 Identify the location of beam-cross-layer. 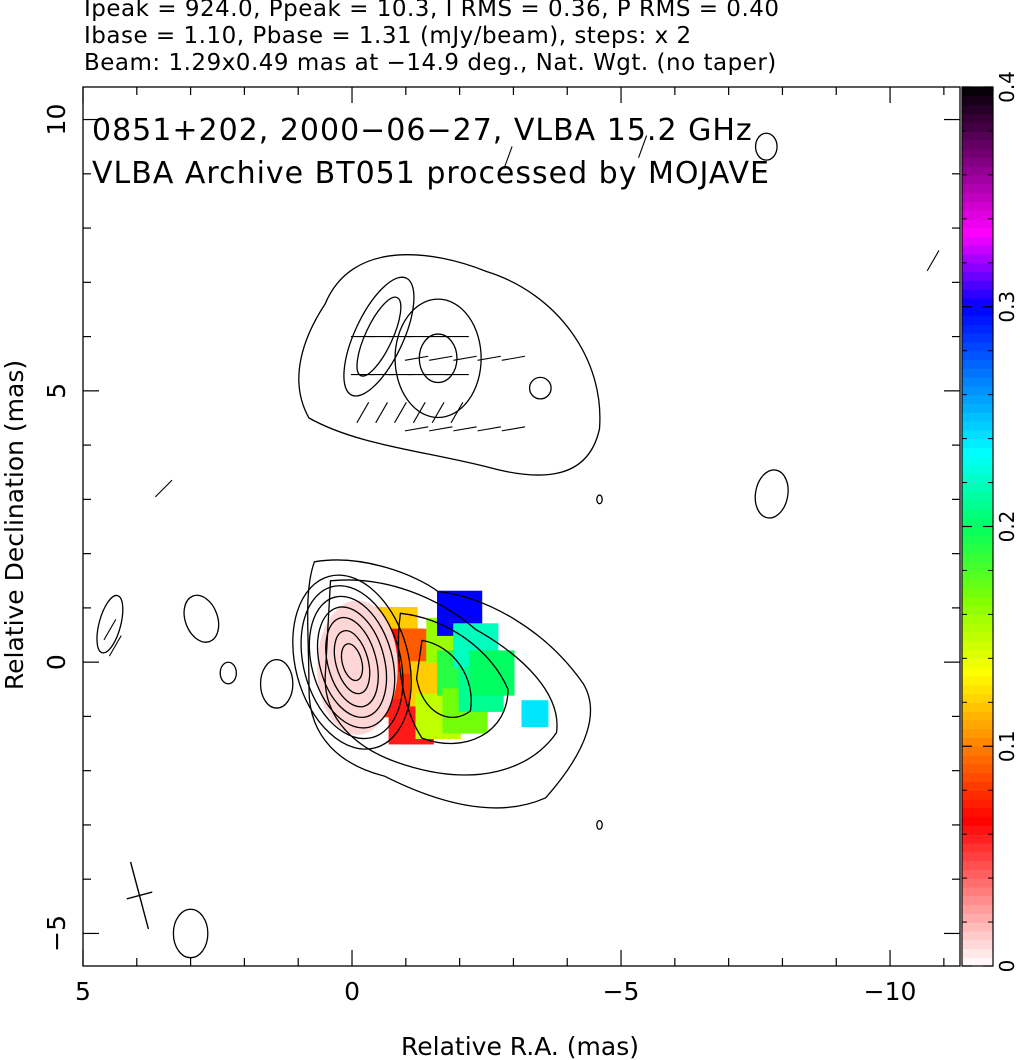
(139, 895).